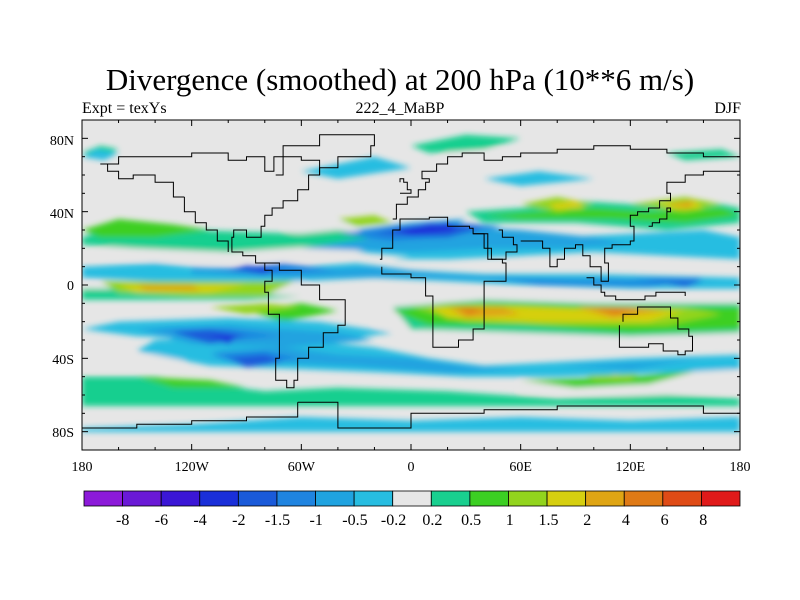 This screenshot has height=600, width=800. What do you see at coordinates (62, 141) in the screenshot?
I see `lat-tick-label: 80N` at bounding box center [62, 141].